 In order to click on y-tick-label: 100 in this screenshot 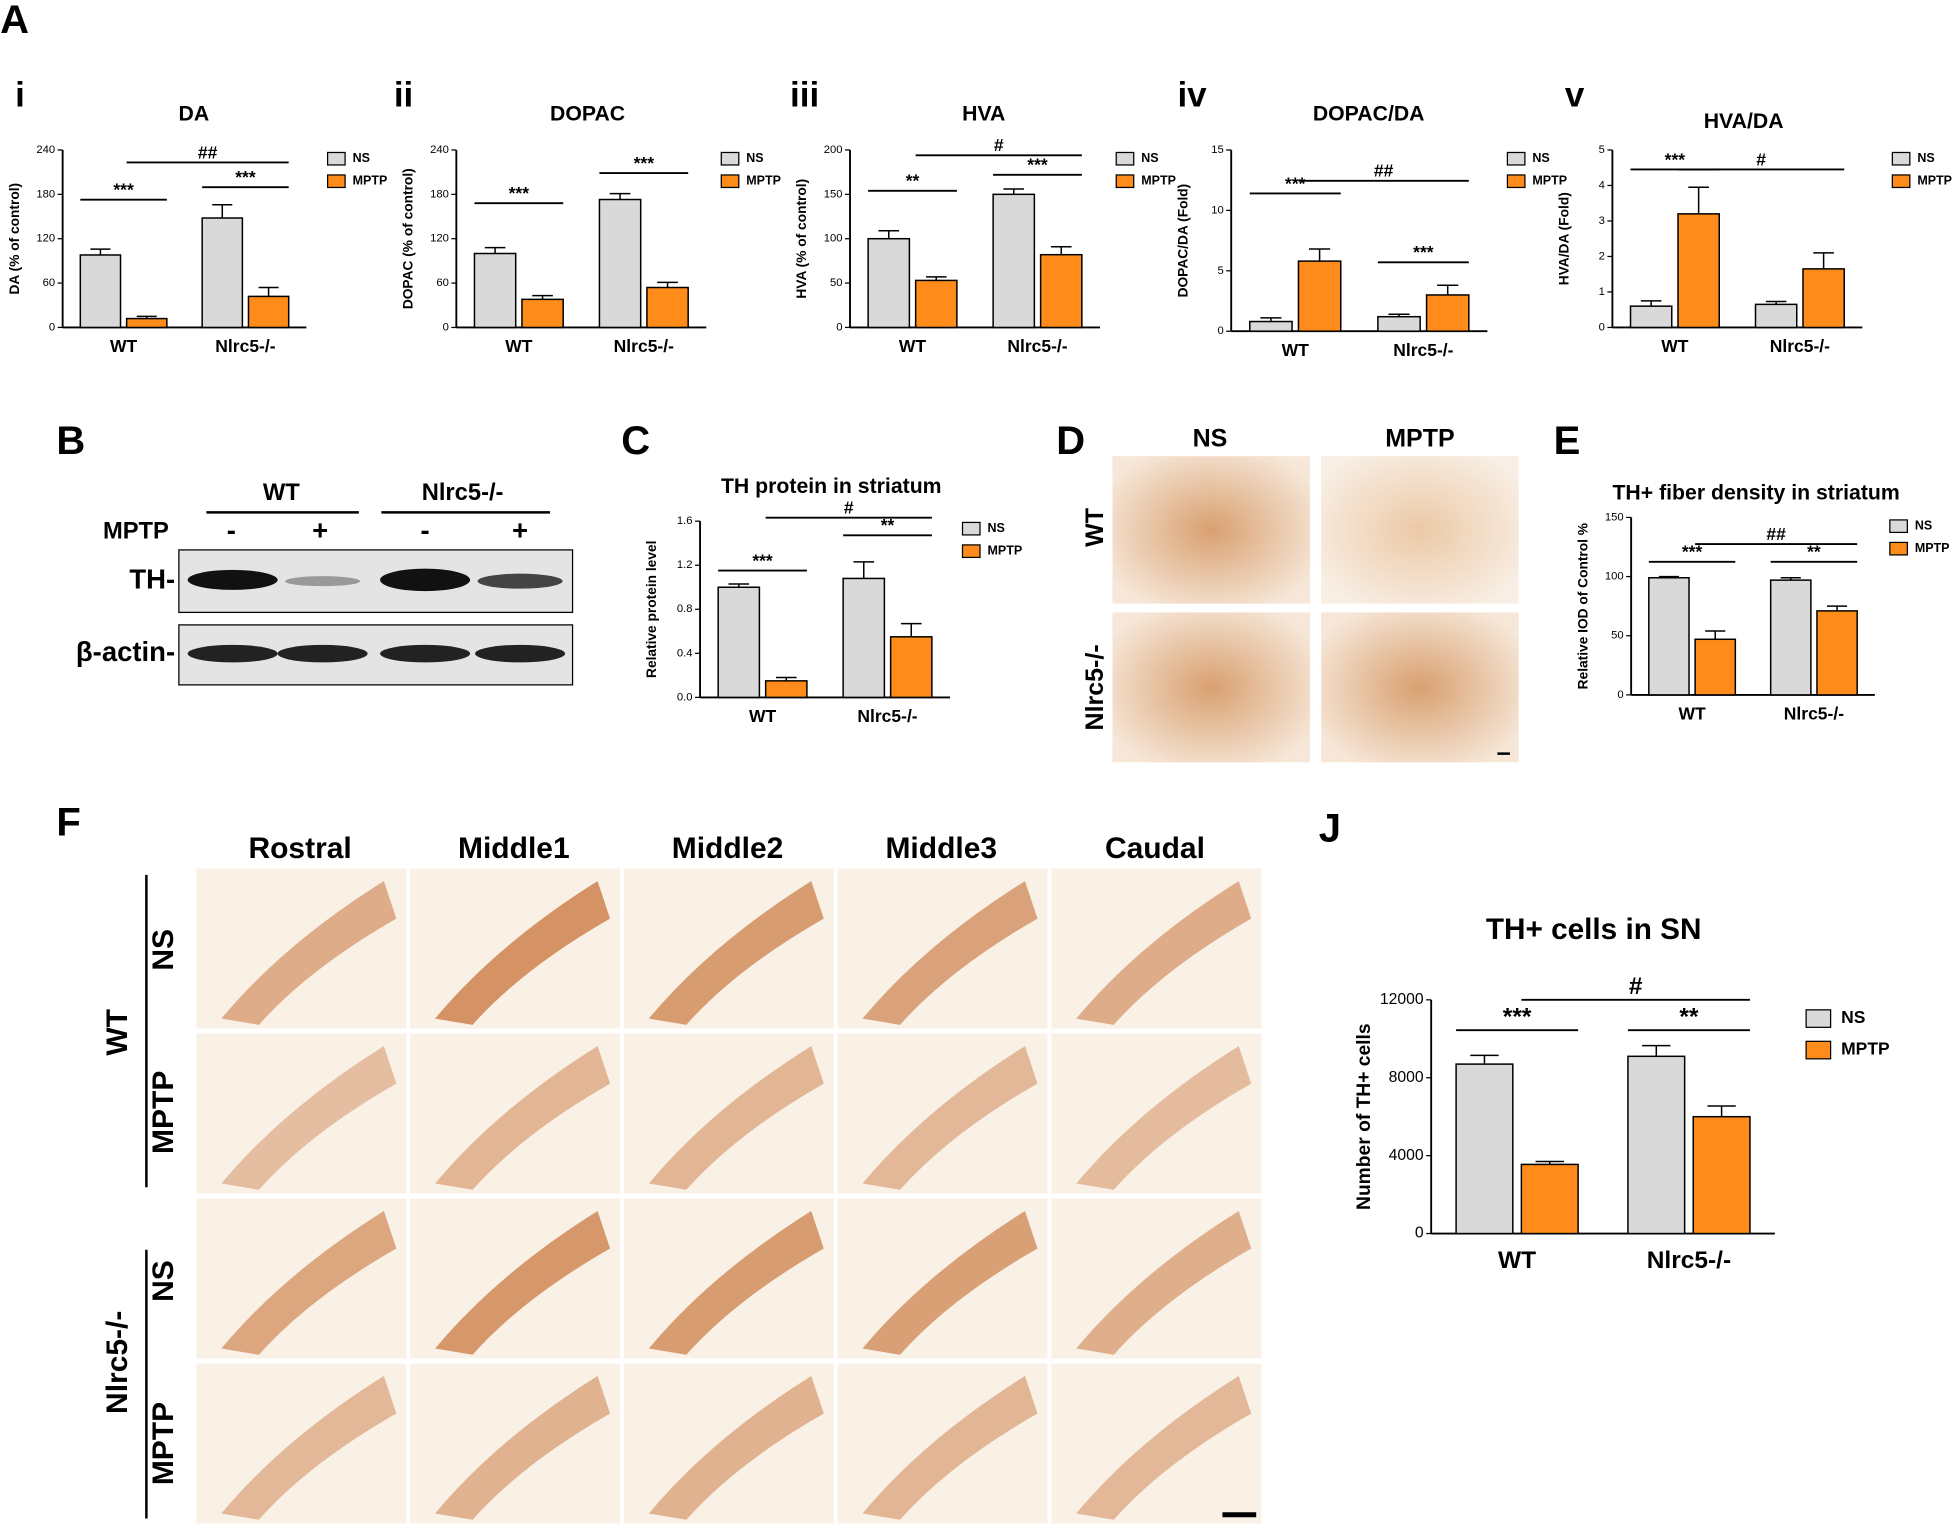, I will do `click(833, 239)`.